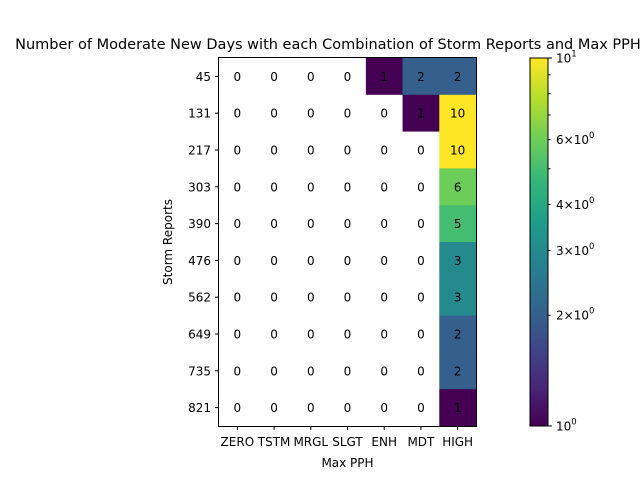 This screenshot has width=640, height=484. I want to click on x-axis: ZERO TSTM MRGL SLGT ENH MDT HIGH, so click(347, 437).